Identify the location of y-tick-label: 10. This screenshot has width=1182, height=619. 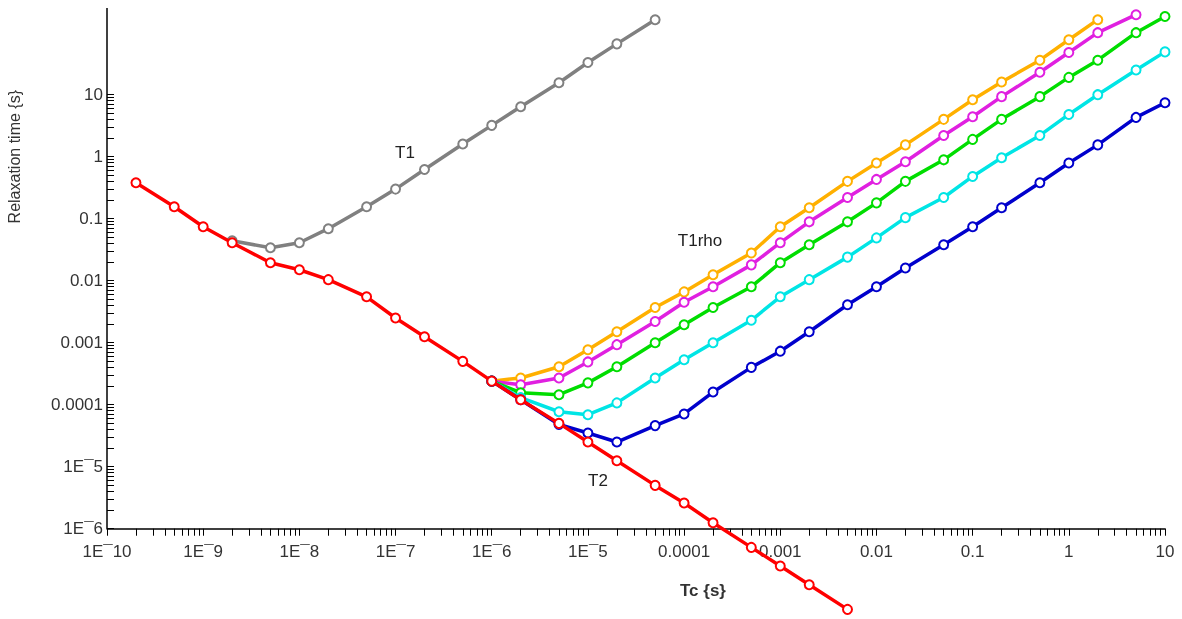
(93, 95).